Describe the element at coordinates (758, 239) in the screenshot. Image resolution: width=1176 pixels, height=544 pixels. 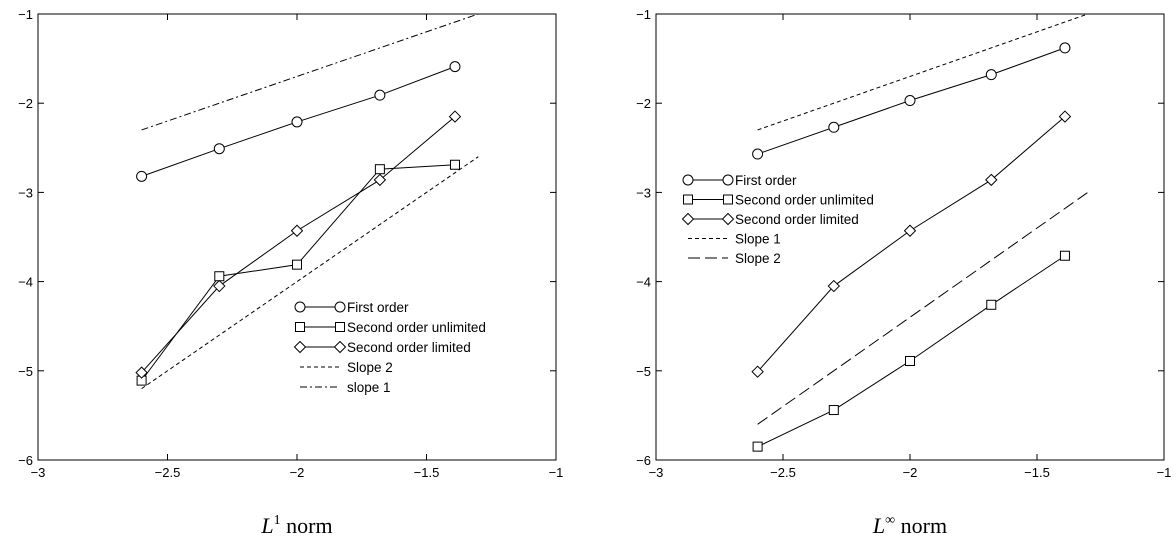
I see `legend-label: Slope 1` at that location.